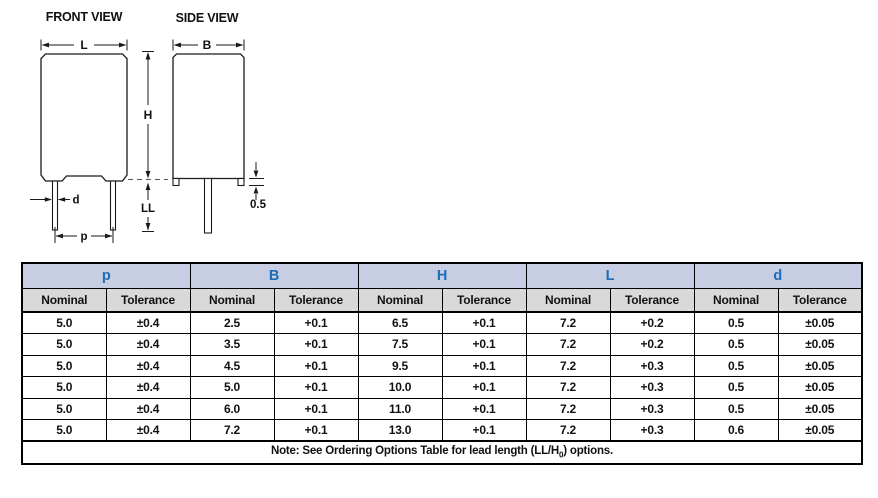 The width and height of the screenshot is (878, 498). What do you see at coordinates (400, 322) in the screenshot?
I see `table-cell: 6.5` at bounding box center [400, 322].